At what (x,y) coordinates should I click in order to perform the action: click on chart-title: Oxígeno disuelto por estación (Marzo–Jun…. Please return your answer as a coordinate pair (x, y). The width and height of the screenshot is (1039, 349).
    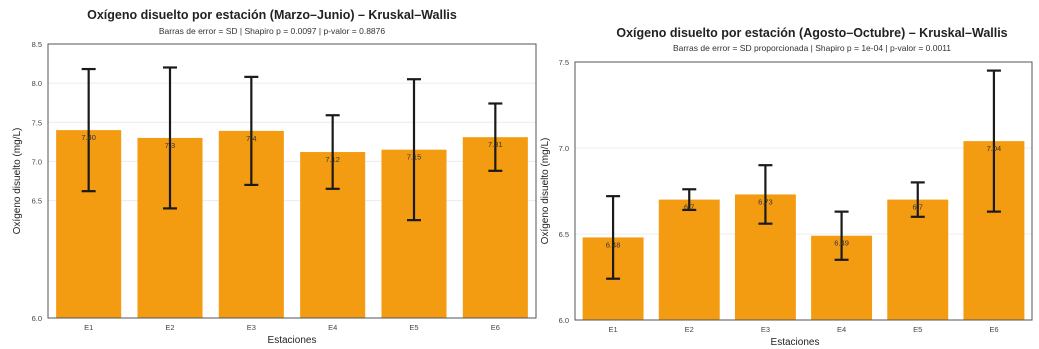
    Looking at the image, I should click on (272, 15).